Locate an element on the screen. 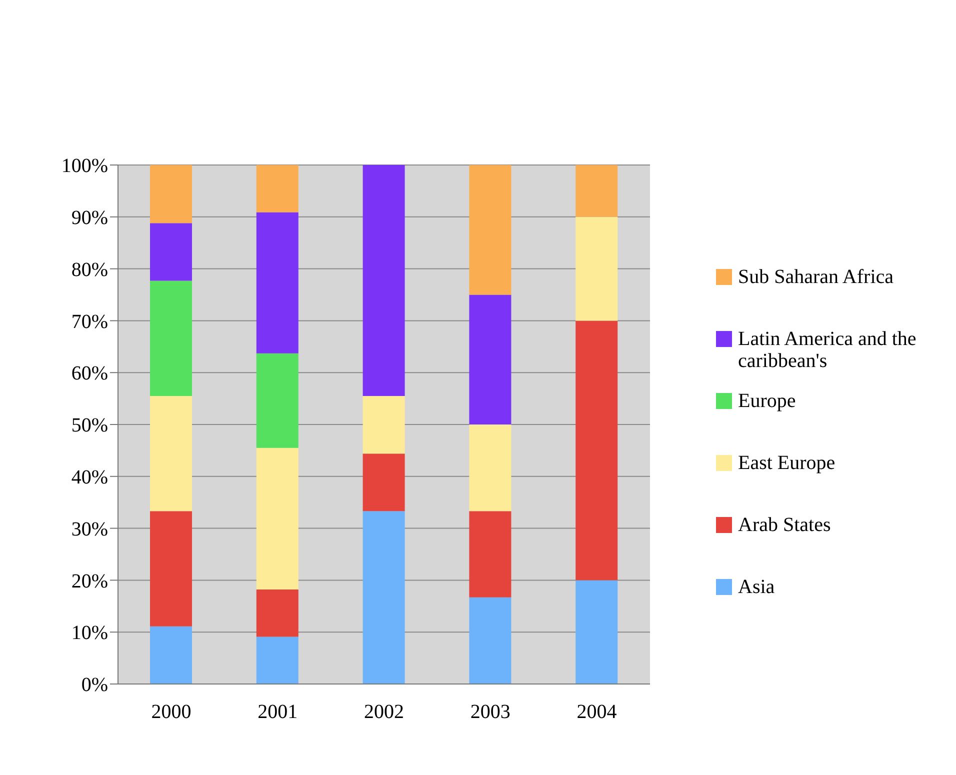  legend-label: East Europe is located at coordinates (787, 463).